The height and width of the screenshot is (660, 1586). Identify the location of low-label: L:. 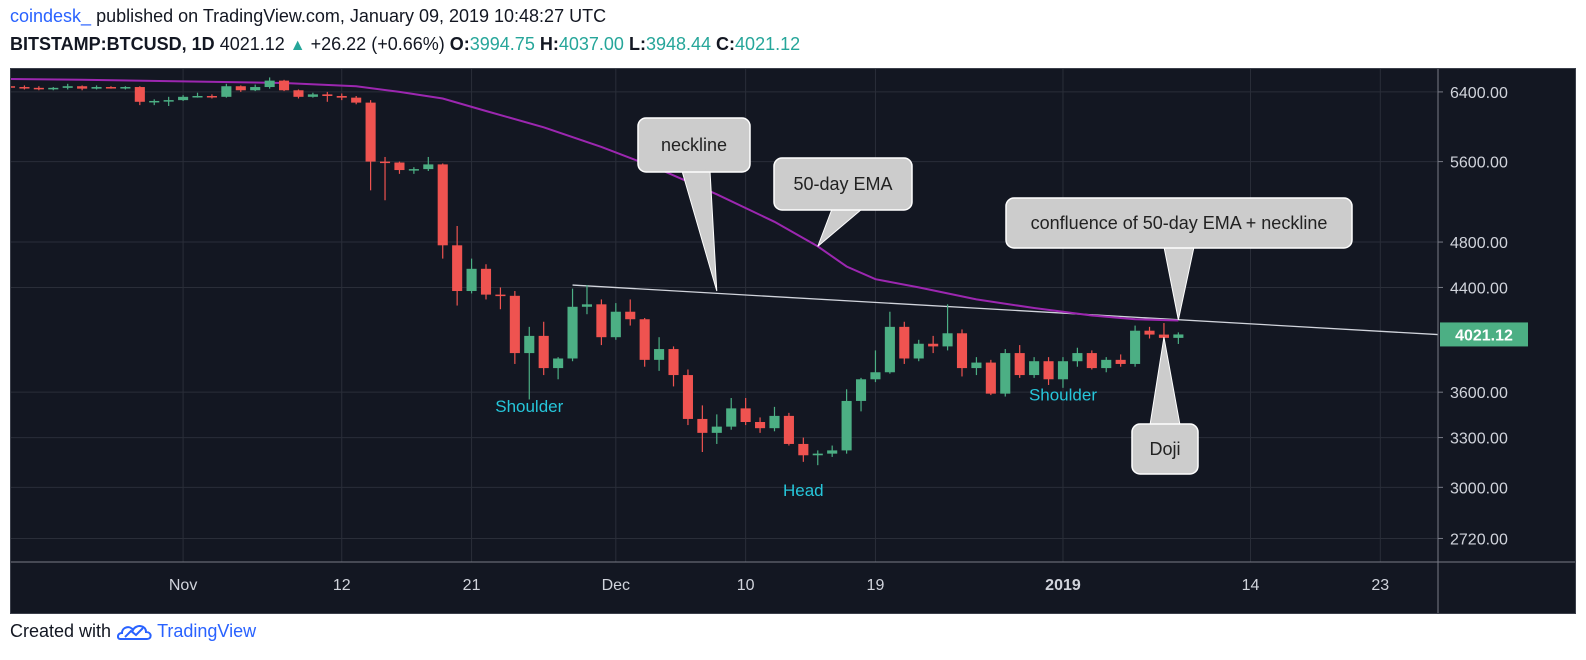
(637, 44).